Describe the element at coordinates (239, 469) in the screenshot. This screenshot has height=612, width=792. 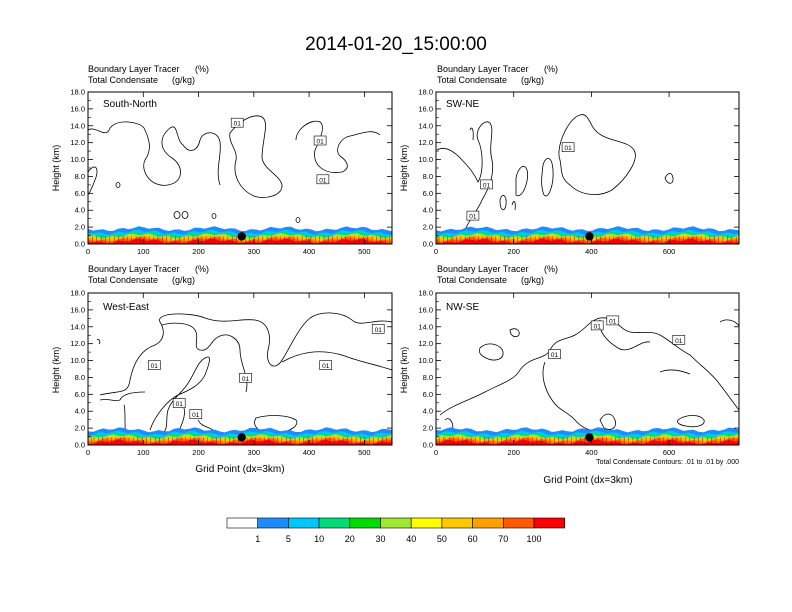
I see `x-axis-label: Grid Point (dx=3km)` at that location.